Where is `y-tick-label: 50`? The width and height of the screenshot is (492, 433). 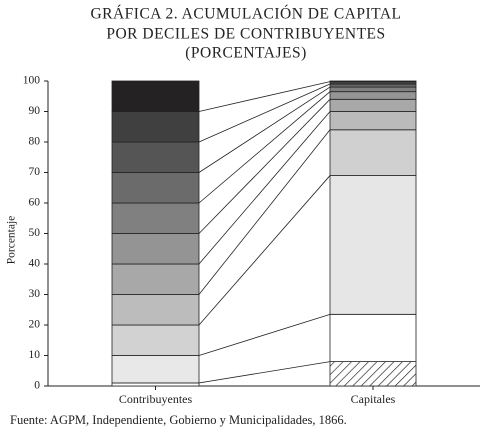
y-tick-label: 50 is located at coordinates (35, 233).